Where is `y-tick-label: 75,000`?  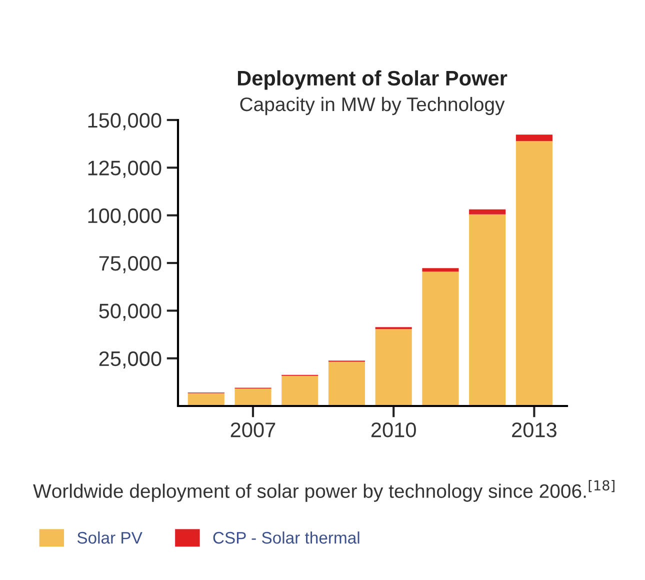
y-tick-label: 75,000 is located at coordinates (130, 265).